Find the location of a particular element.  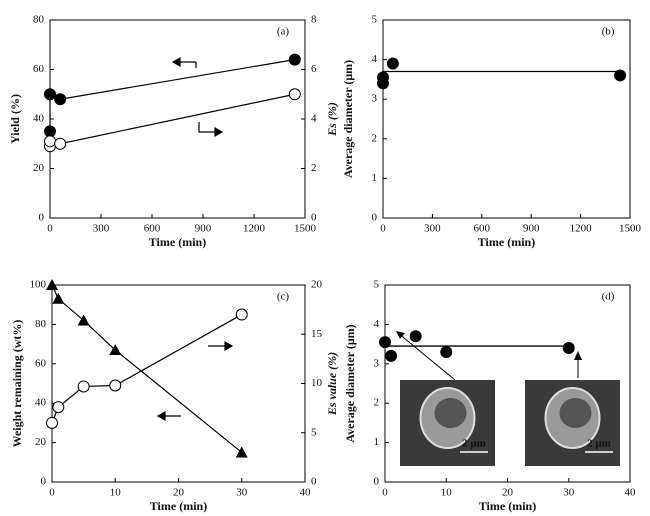

arrow is located at coordinates (209, 127).